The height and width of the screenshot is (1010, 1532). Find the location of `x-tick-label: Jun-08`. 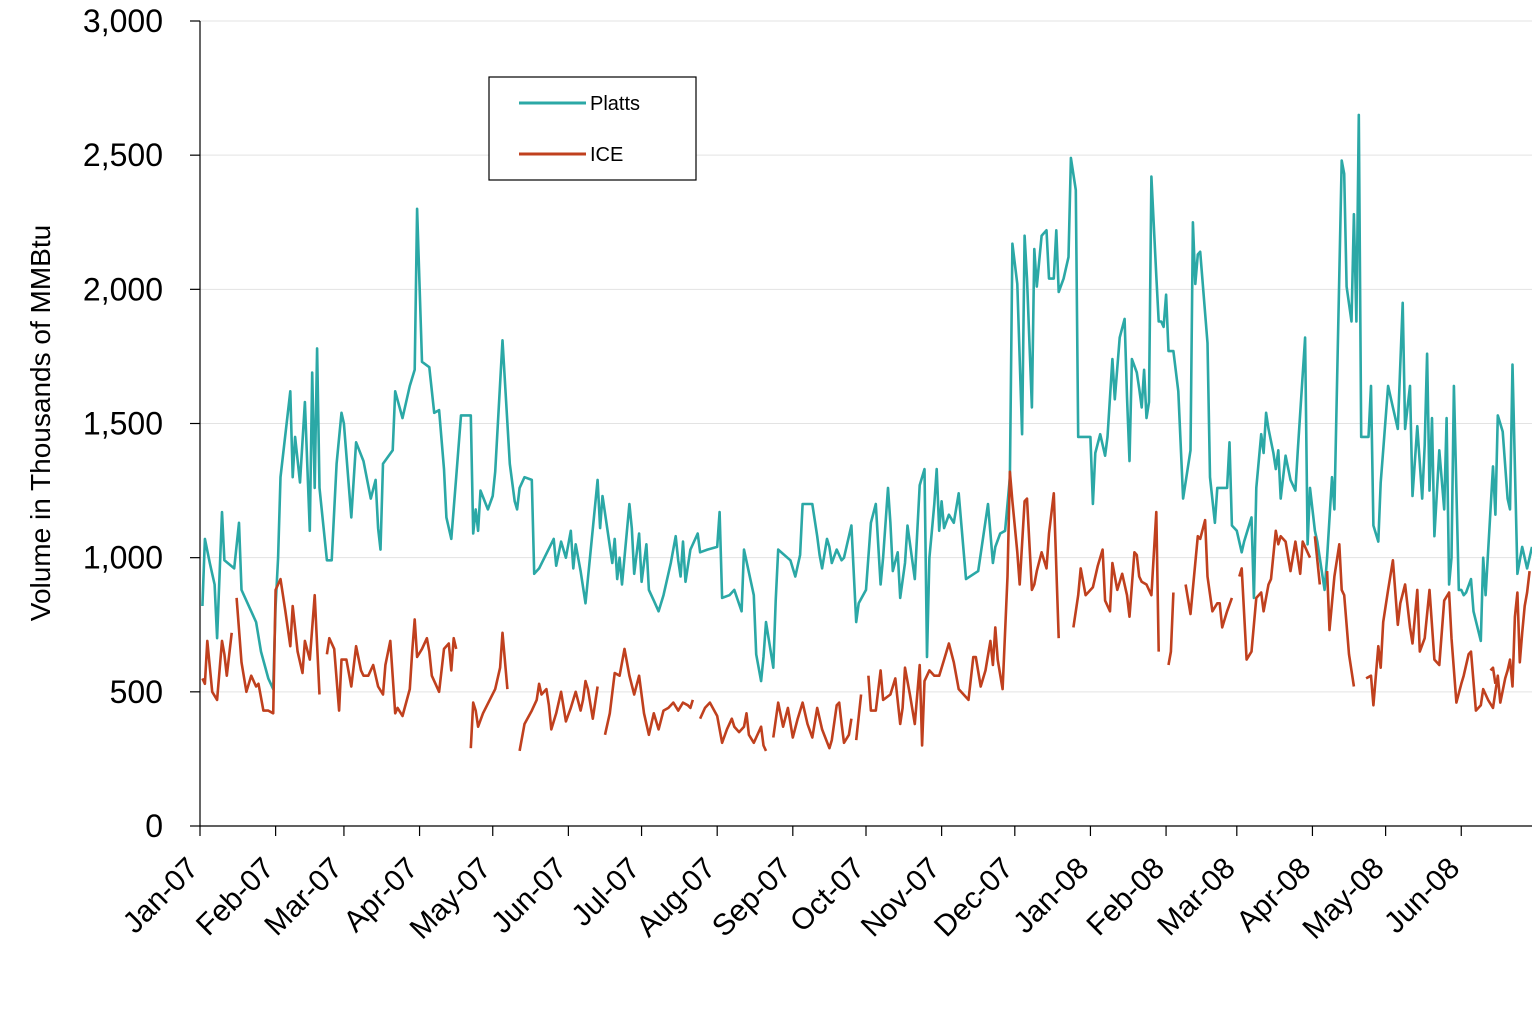

x-tick-label: Jun-08 is located at coordinates (1422, 896).